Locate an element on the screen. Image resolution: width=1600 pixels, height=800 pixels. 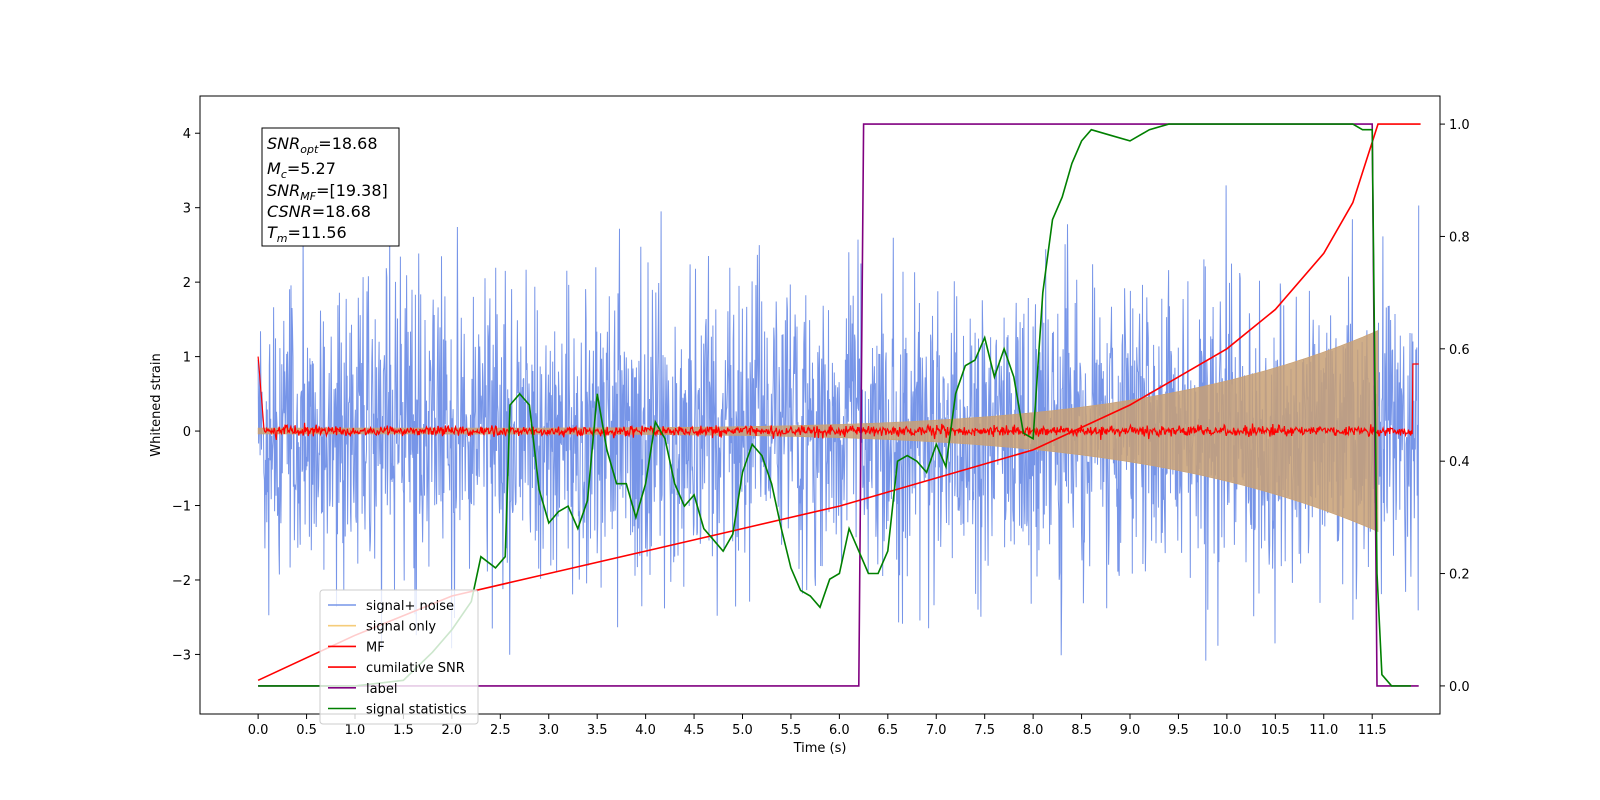
y-tick-label: −3 is located at coordinates (181, 655).